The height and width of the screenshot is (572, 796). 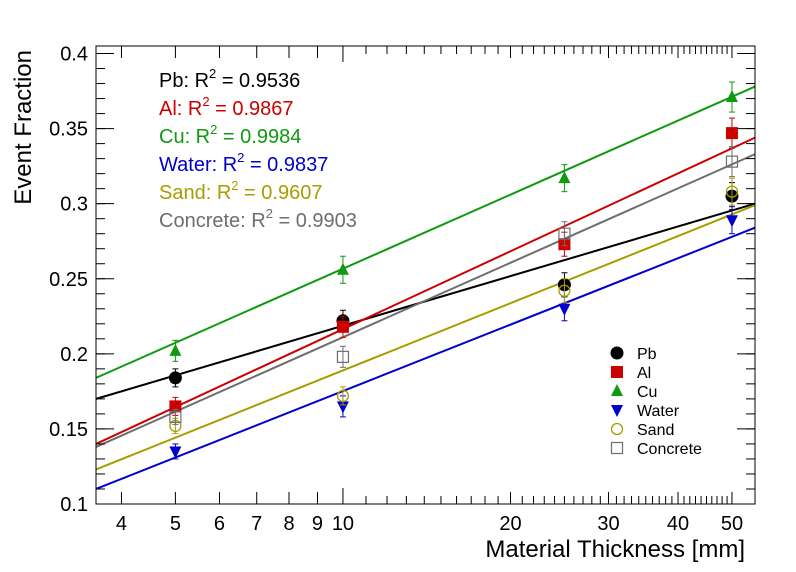 What do you see at coordinates (259, 137) in the screenshot?
I see `r2-value: = 0.9984` at bounding box center [259, 137].